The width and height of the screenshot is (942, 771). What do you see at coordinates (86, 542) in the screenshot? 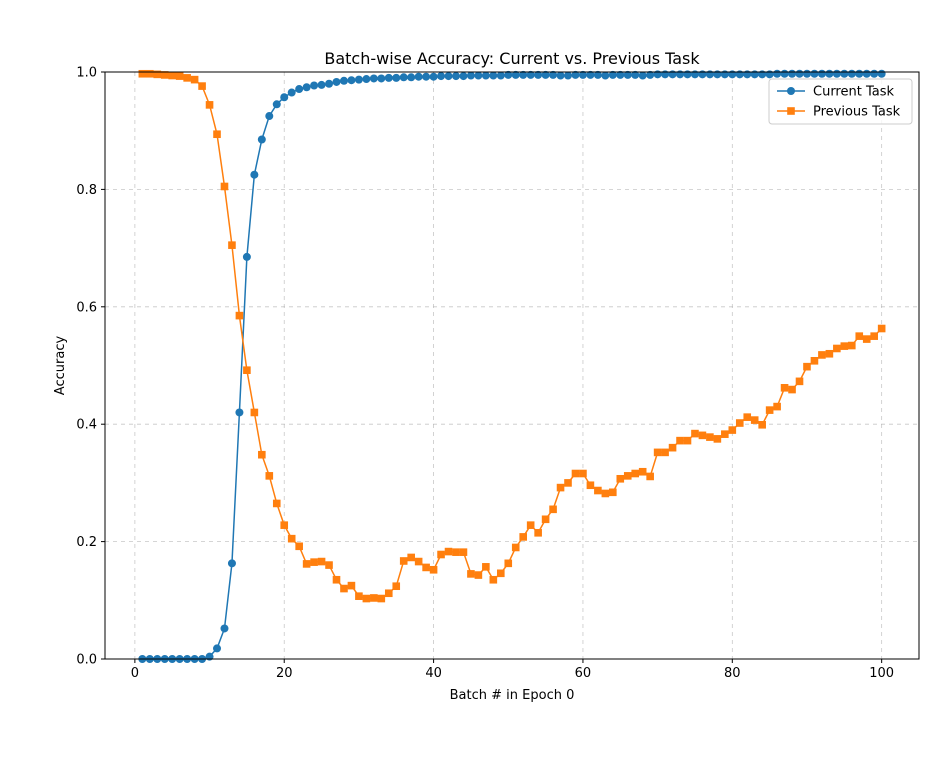
I see `y-tick-label: 0.2` at bounding box center [86, 542].